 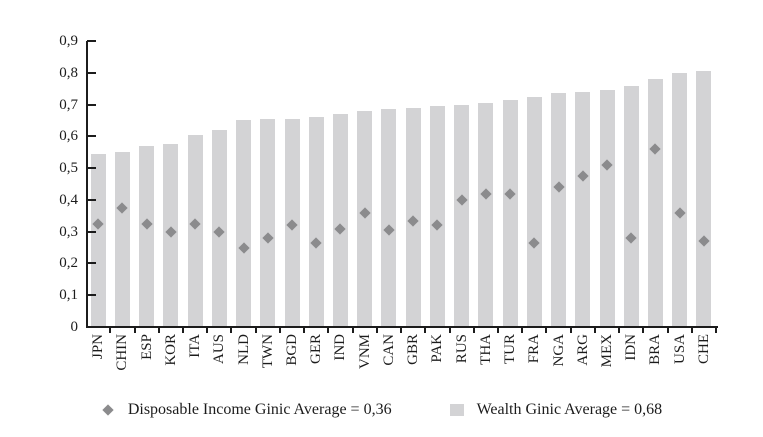 I want to click on category-label-NLD: NLD, so click(x=243, y=349).